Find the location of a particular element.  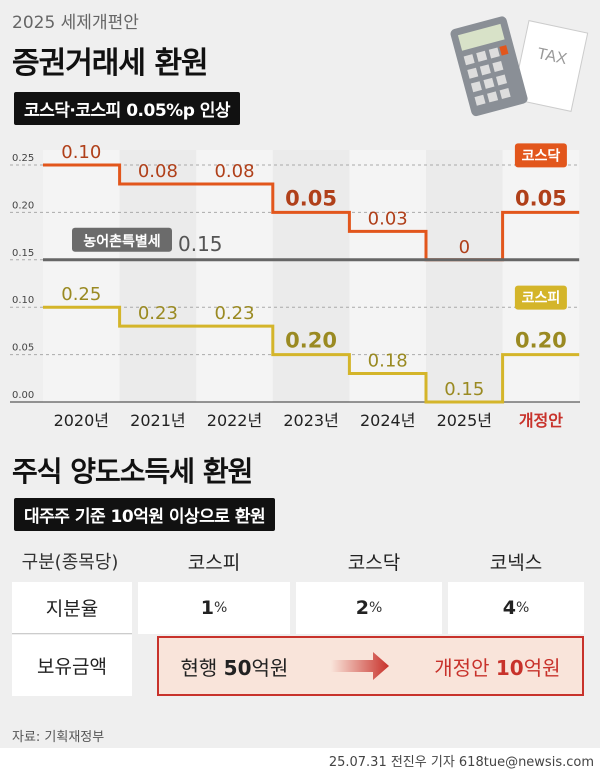

y-tick-label: 0.00 is located at coordinates (23, 395).